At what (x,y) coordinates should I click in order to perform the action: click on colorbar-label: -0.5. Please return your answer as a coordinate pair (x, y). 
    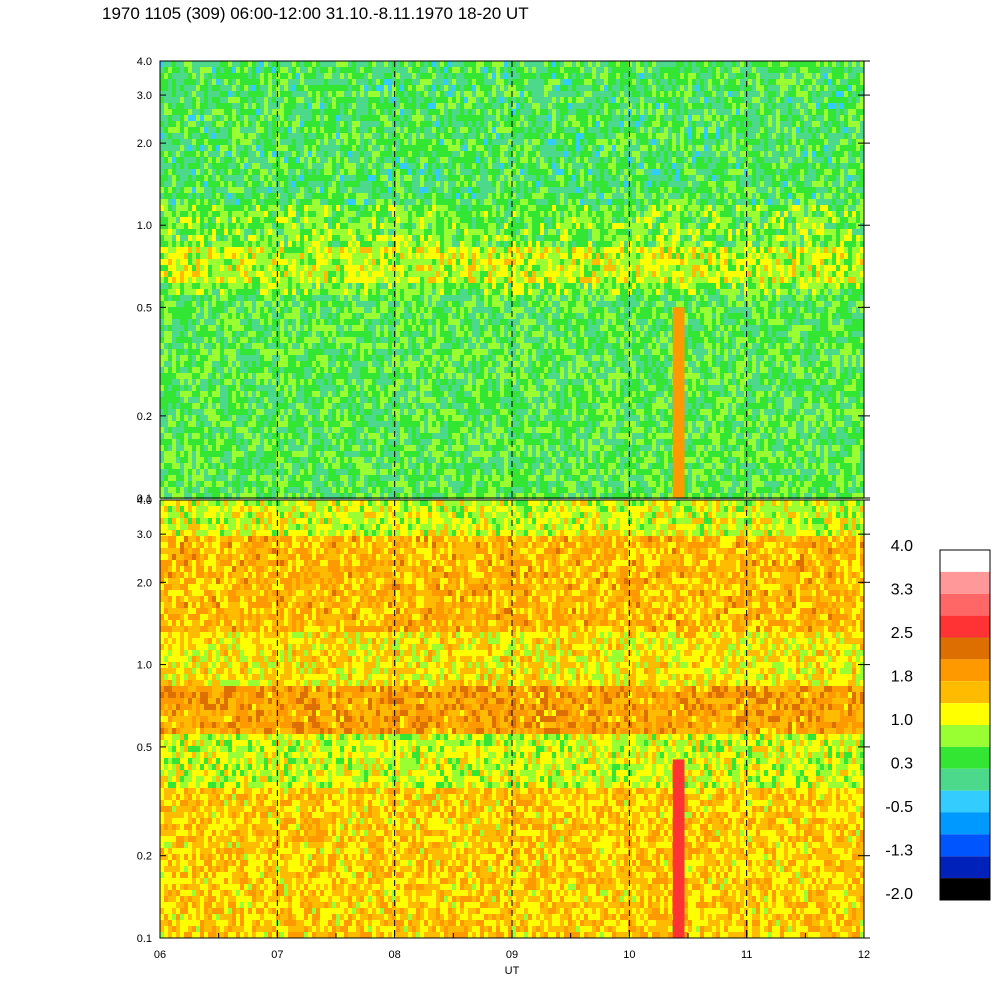
    Looking at the image, I should click on (899, 807).